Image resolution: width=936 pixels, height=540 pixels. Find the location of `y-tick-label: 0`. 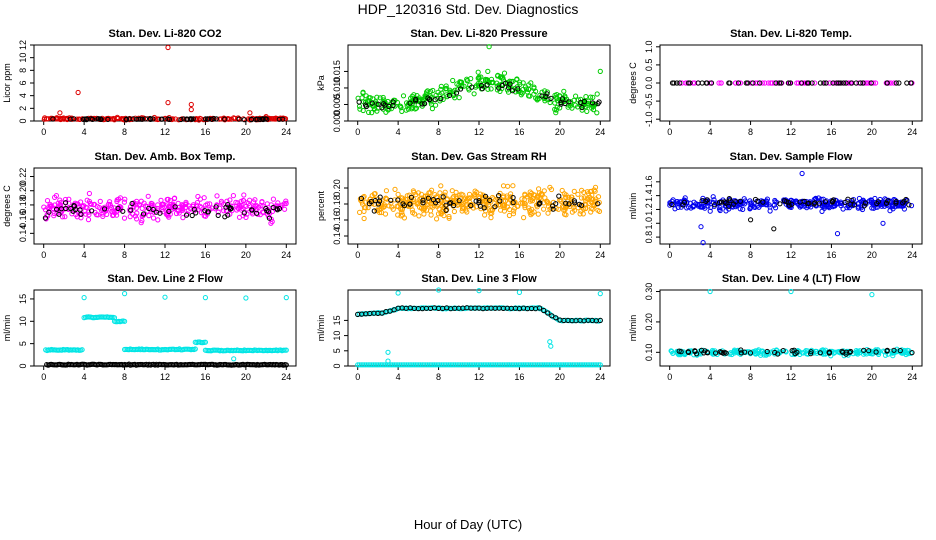

y-tick-label: 0 is located at coordinates (337, 365).